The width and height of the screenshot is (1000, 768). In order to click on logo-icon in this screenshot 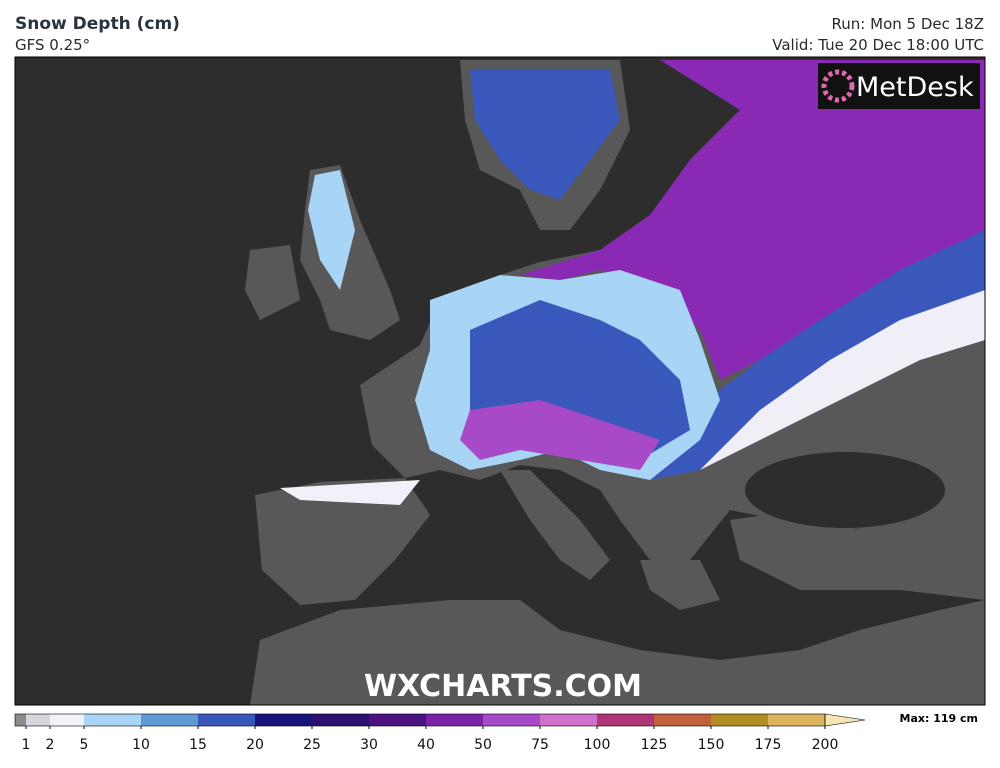, I will do `click(838, 86)`.